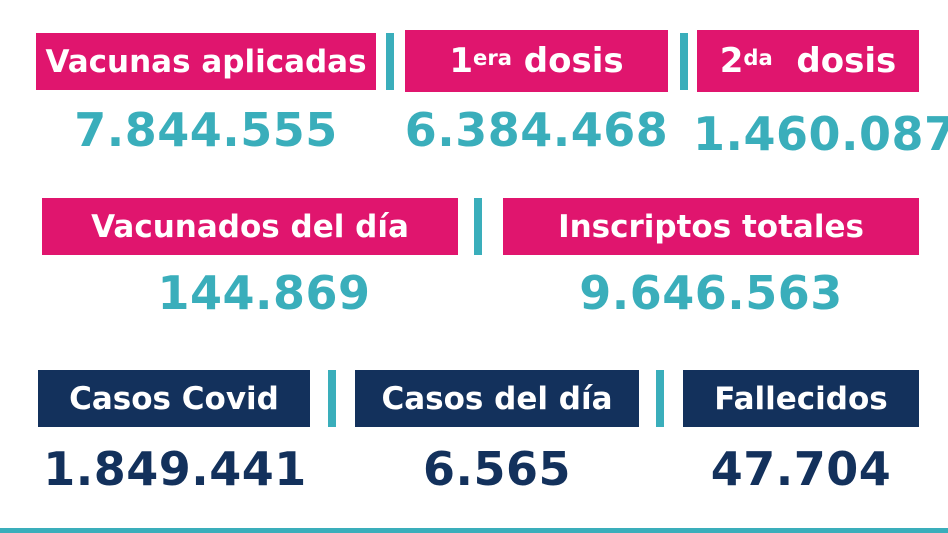 This screenshot has height=533, width=948. What do you see at coordinates (474, 530) in the screenshot?
I see `bottom-divider` at bounding box center [474, 530].